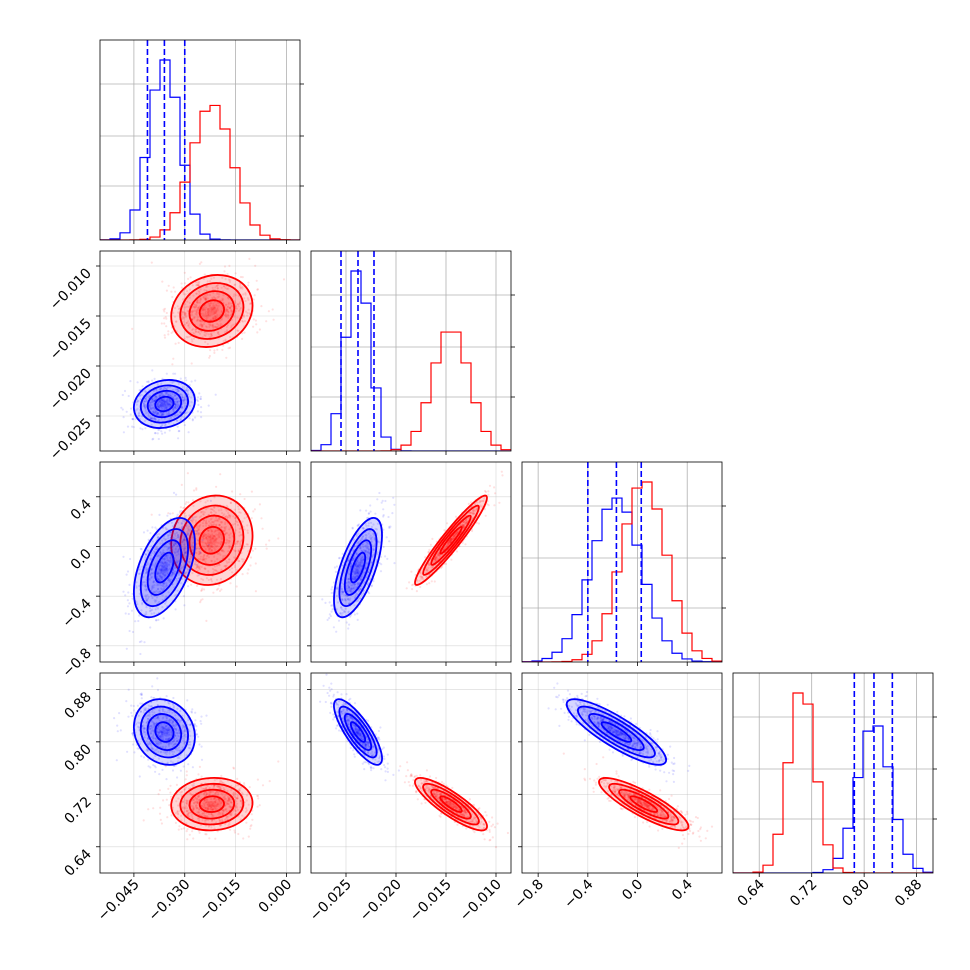  Describe the element at coordinates (77, 862) in the screenshot. I see `y-tick-label: 0.64` at that location.